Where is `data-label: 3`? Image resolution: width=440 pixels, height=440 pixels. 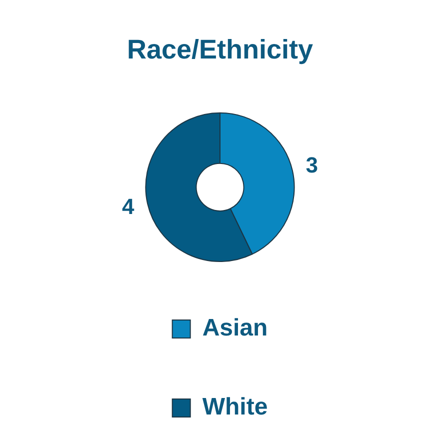
data-label: 3 is located at coordinates (312, 165).